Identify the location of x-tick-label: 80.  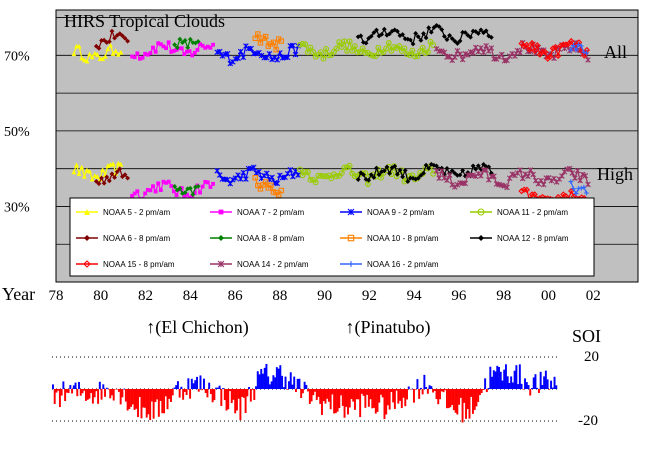
(100, 296).